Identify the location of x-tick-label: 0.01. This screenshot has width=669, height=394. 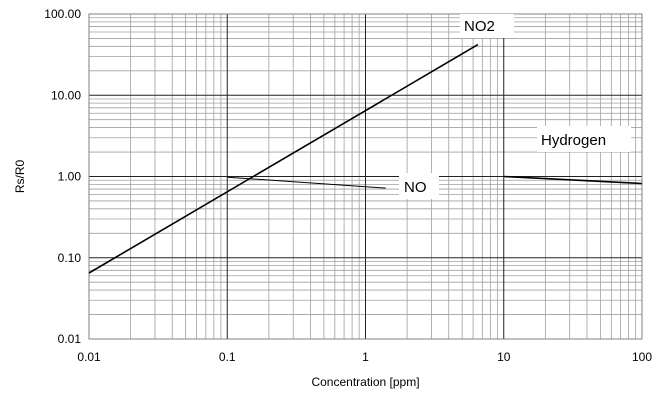
(89, 357).